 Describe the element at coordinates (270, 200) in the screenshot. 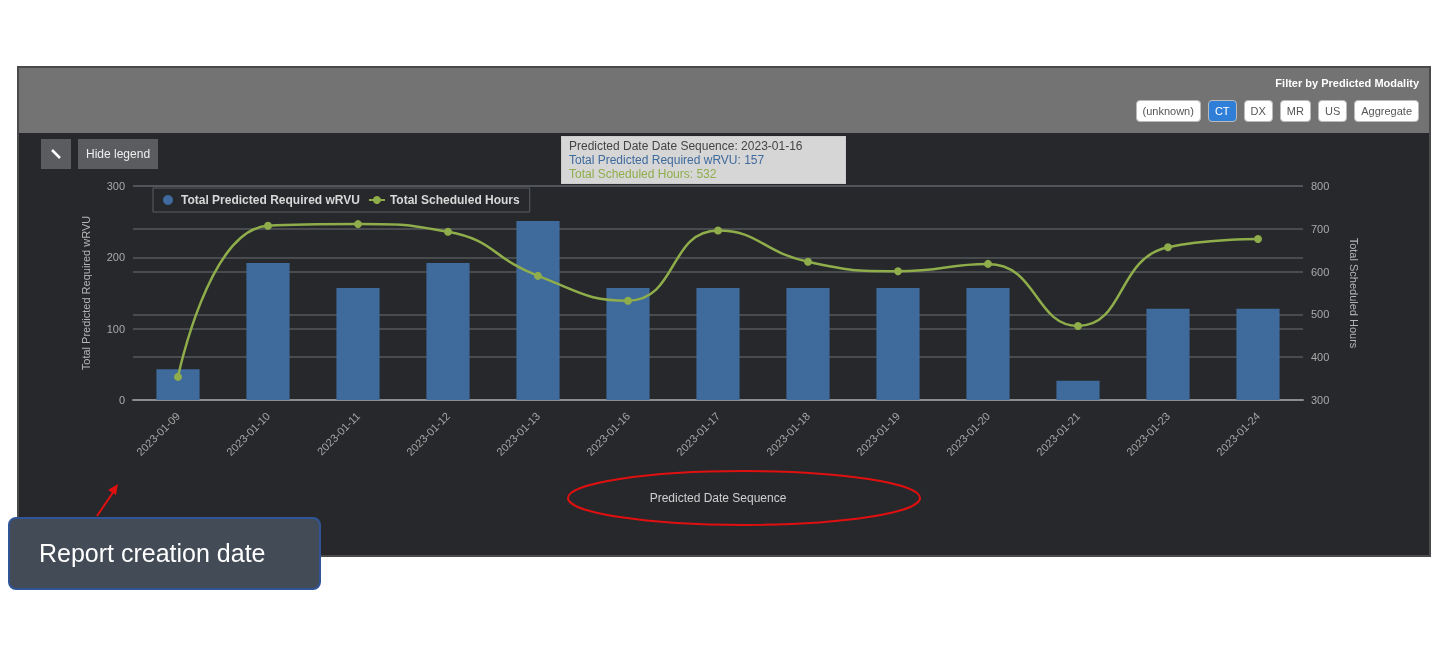

I see `legend-label: Total Predicted Required wRVU` at that location.